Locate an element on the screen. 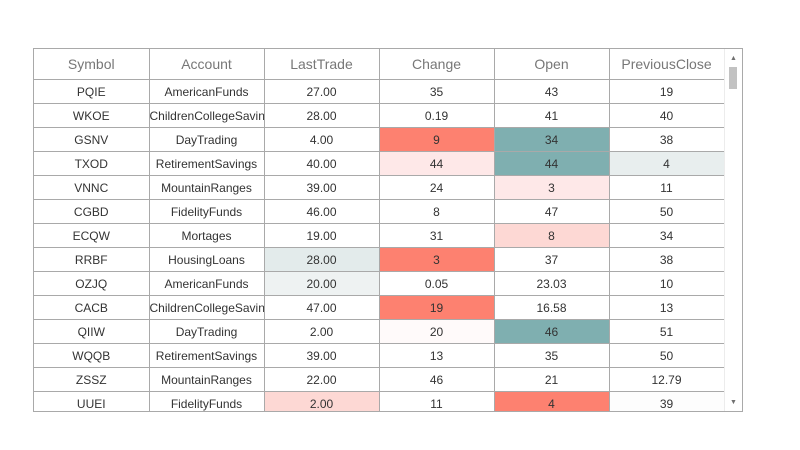 The image size is (800, 450). cell-open: 3 is located at coordinates (552, 187).